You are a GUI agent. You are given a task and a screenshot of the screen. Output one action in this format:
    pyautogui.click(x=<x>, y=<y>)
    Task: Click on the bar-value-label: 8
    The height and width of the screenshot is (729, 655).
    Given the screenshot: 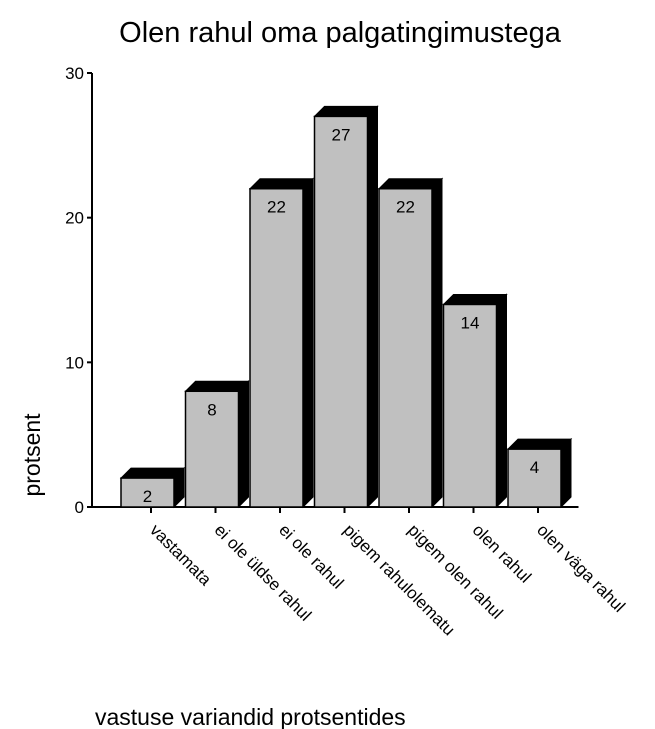 What is the action you would take?
    pyautogui.click(x=211, y=409)
    